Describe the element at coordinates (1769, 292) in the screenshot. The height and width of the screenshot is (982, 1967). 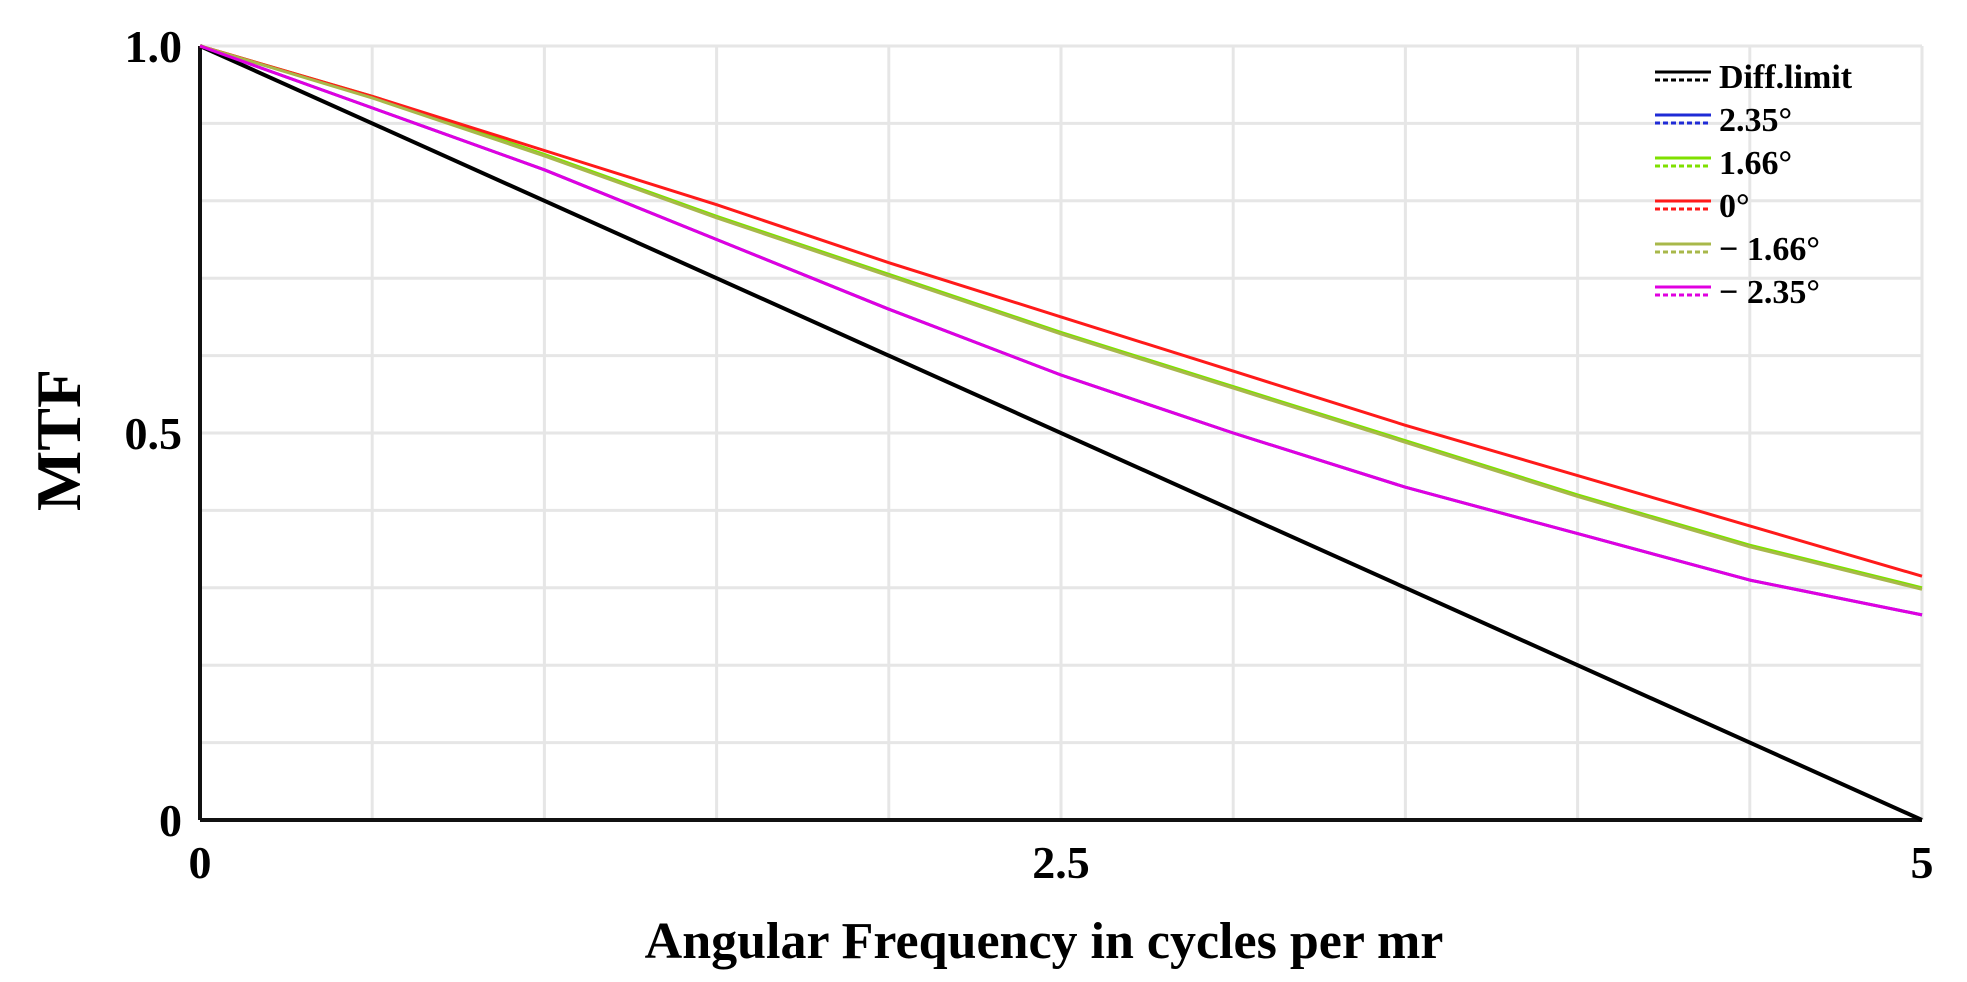
I see `legend-label: − 2.35°` at that location.